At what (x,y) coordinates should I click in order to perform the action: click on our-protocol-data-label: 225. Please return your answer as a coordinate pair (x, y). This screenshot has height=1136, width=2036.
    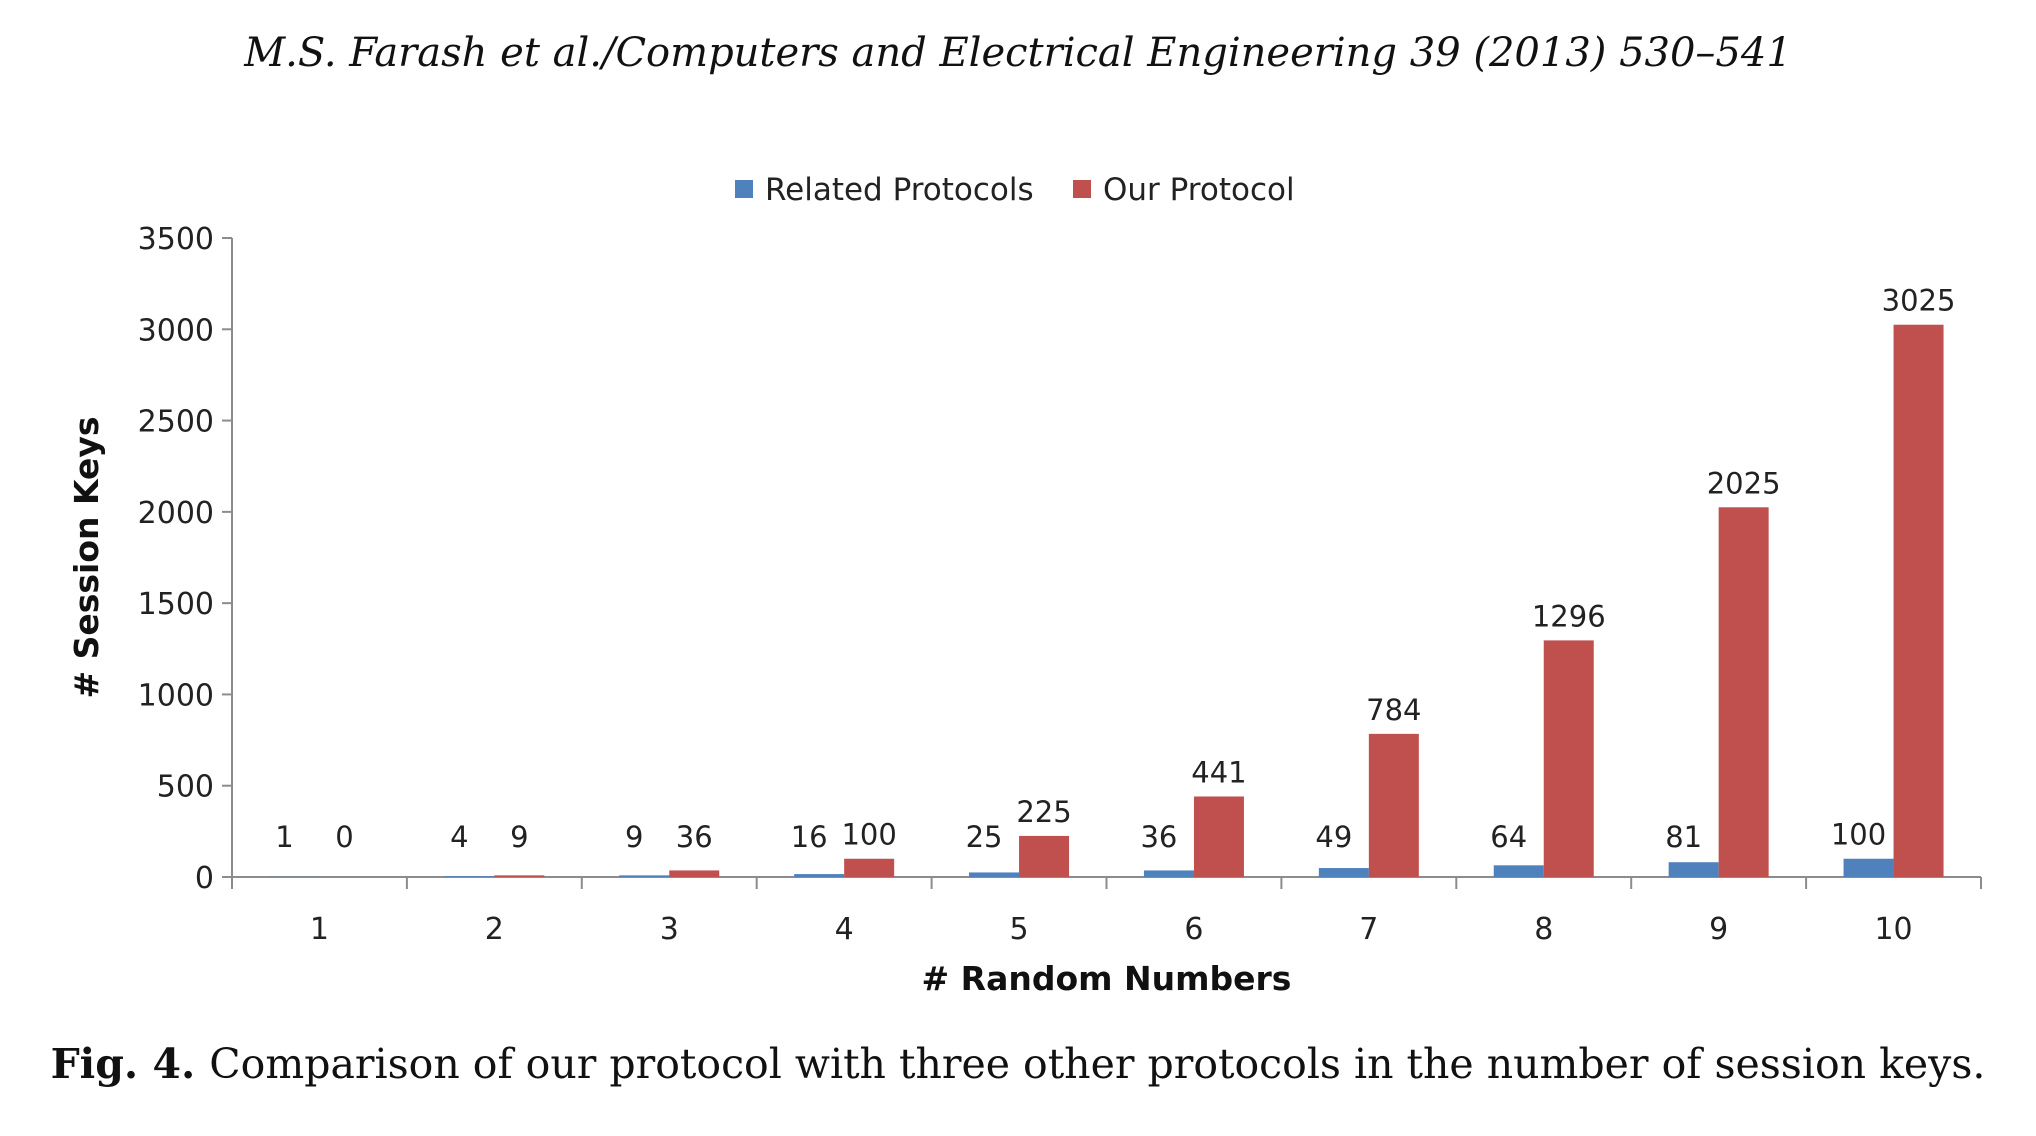
    Looking at the image, I should click on (1043, 812).